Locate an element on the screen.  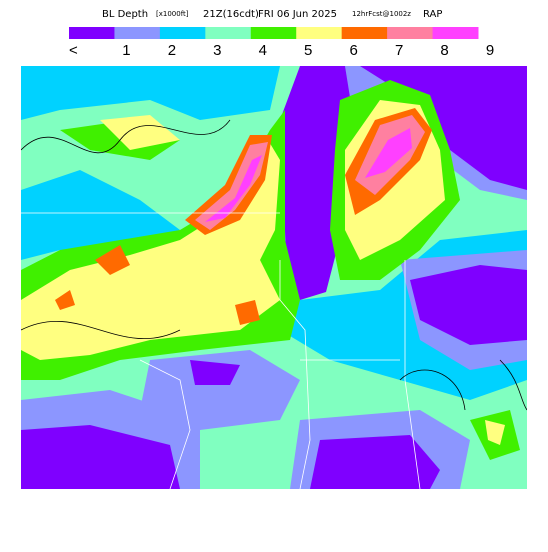
valid-time: 21Z(16cdt) is located at coordinates (231, 14).